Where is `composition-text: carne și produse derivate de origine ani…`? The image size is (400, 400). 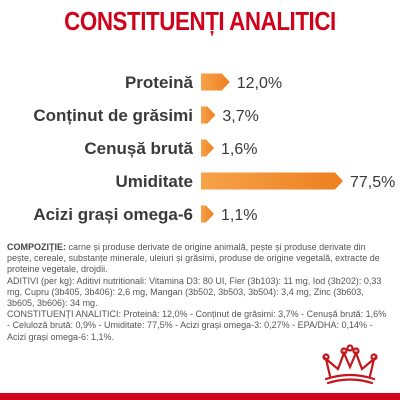
composition-text: carne și produse derivate de origine ani… is located at coordinates (193, 258).